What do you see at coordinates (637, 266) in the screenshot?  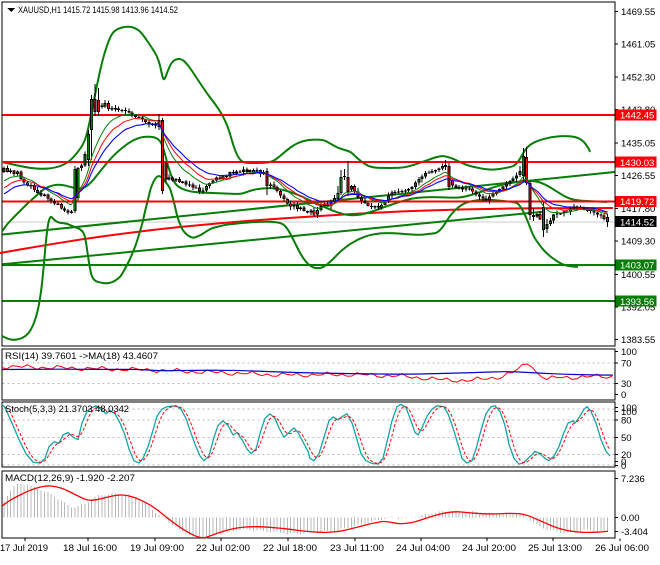 I see `svg-text: 1403.07` at bounding box center [637, 266].